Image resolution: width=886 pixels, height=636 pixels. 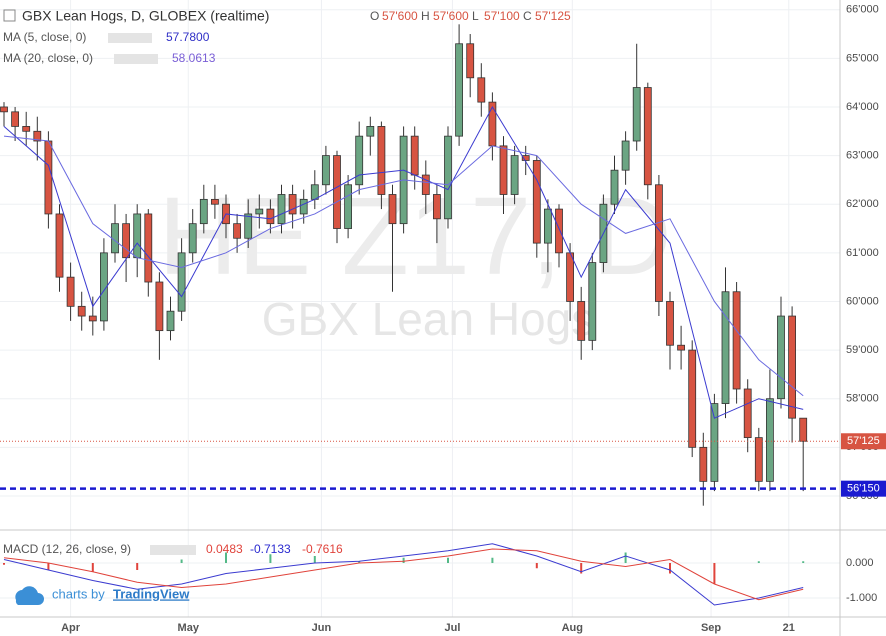 I want to click on legend-label: MA (5, close, 0), so click(x=44, y=37).